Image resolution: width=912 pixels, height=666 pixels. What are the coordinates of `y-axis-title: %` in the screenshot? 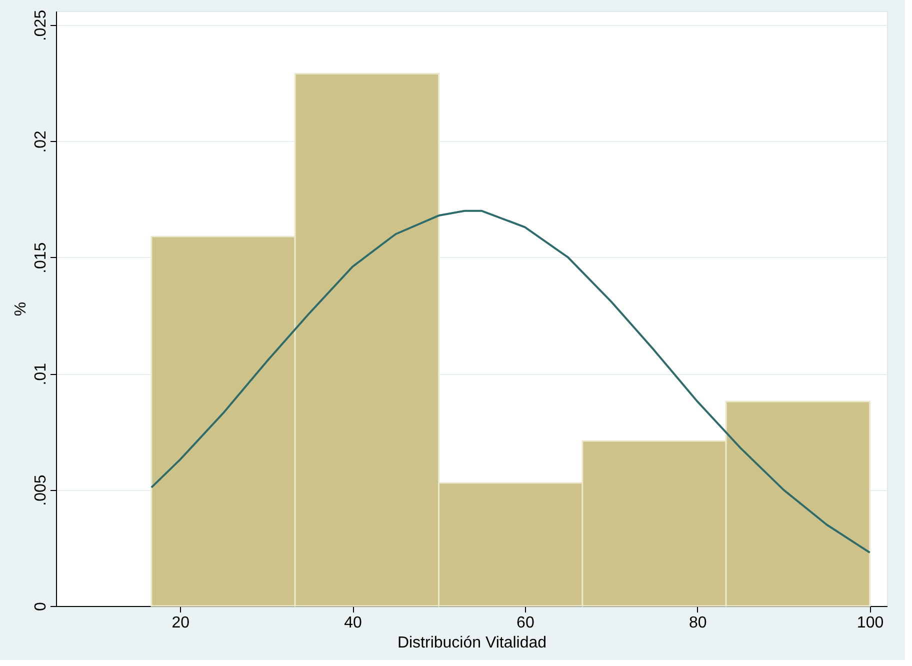 It's located at (21, 309).